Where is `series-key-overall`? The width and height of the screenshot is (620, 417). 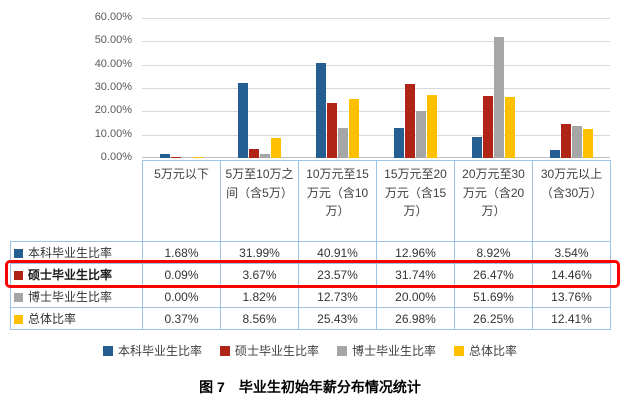 series-key-overall is located at coordinates (18, 320).